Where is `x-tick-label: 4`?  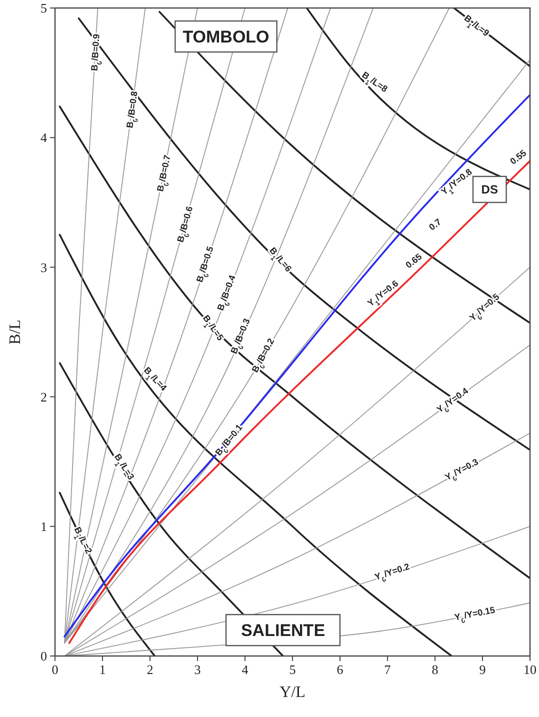 x-tick-label: 4 is located at coordinates (245, 669).